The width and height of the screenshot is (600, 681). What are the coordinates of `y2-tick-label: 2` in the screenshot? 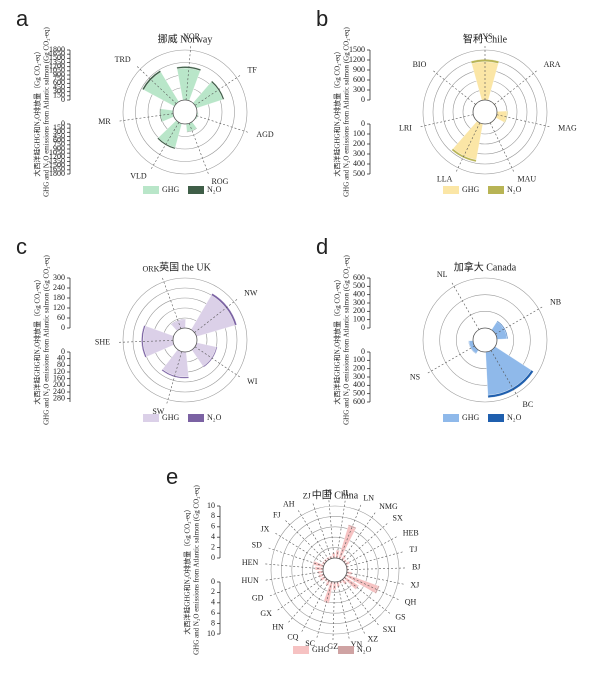 It's located at (213, 591).